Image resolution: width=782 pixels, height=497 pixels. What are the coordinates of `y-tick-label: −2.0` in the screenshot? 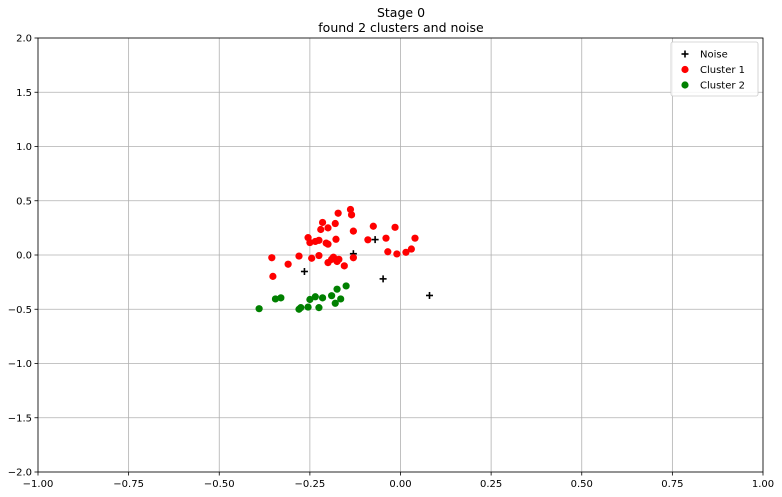 It's located at (20, 473).